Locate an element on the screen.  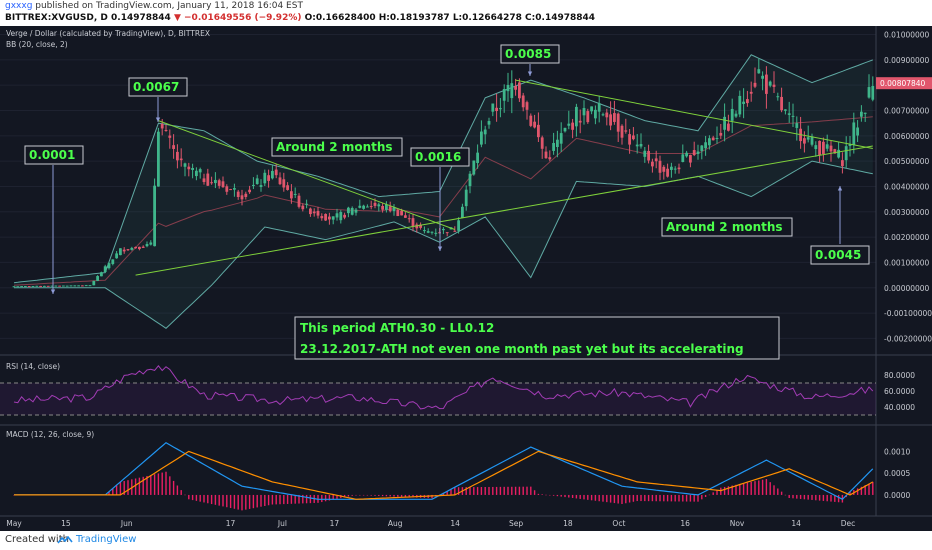
time-tick-label: Dec is located at coordinates (848, 523).